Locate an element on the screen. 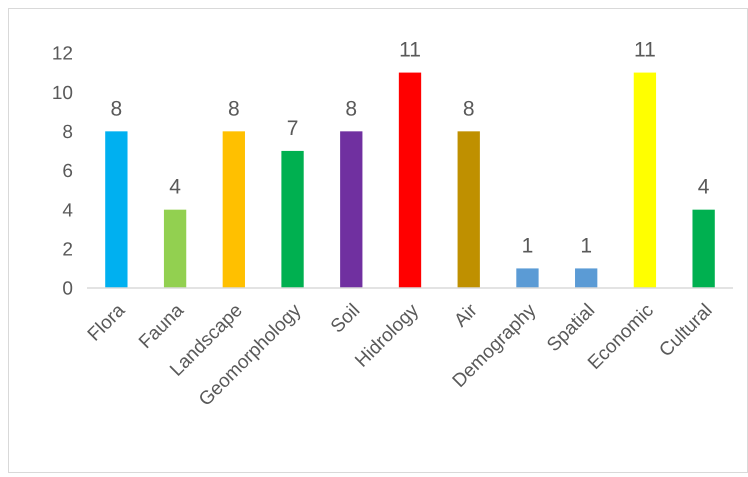 Image resolution: width=748 pixels, height=477 pixels. y-tick-label: 10 is located at coordinates (62, 93).